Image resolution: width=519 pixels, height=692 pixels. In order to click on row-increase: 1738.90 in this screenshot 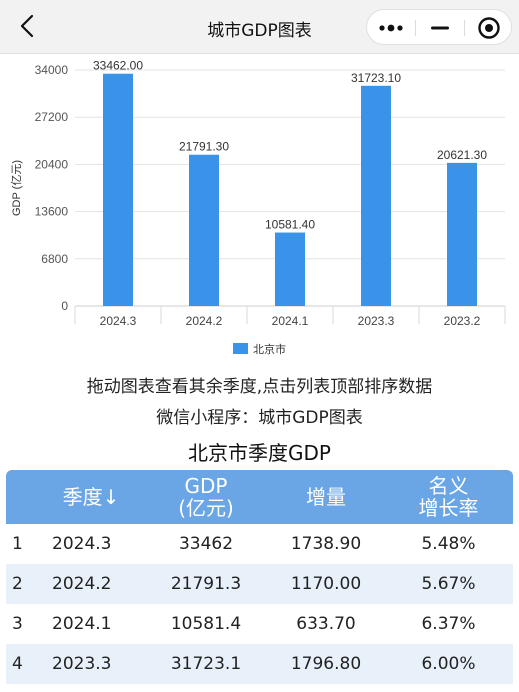, I will do `click(326, 544)`.